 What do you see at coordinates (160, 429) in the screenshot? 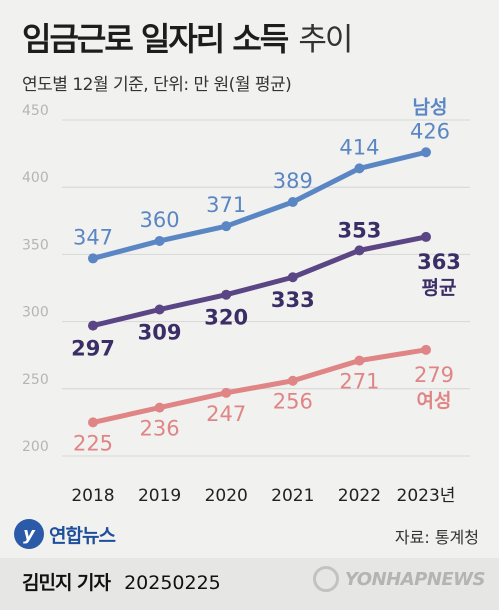
I see `data-label: 236` at bounding box center [160, 429].